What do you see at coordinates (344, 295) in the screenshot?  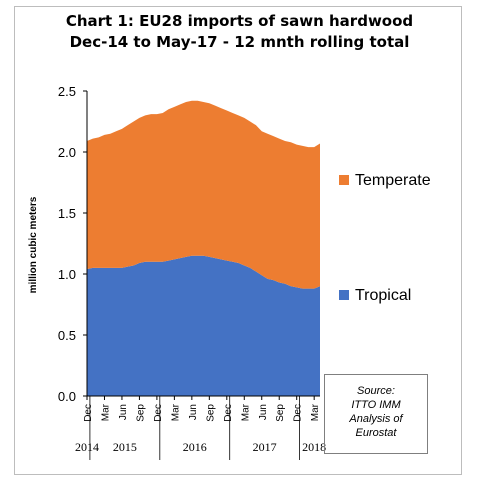 I see `legend-swatch-tropical` at bounding box center [344, 295].